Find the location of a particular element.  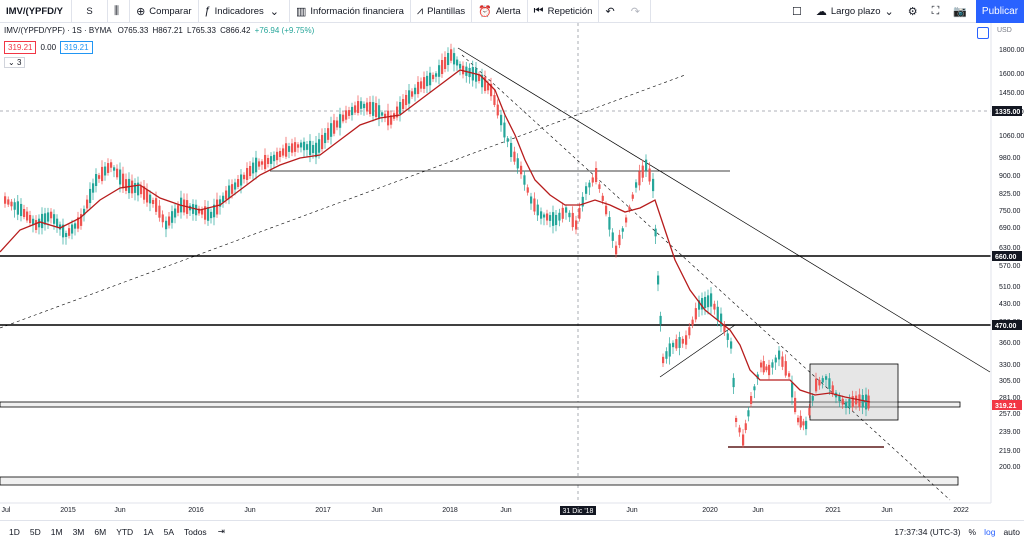

range-button: 6M is located at coordinates (100, 531).